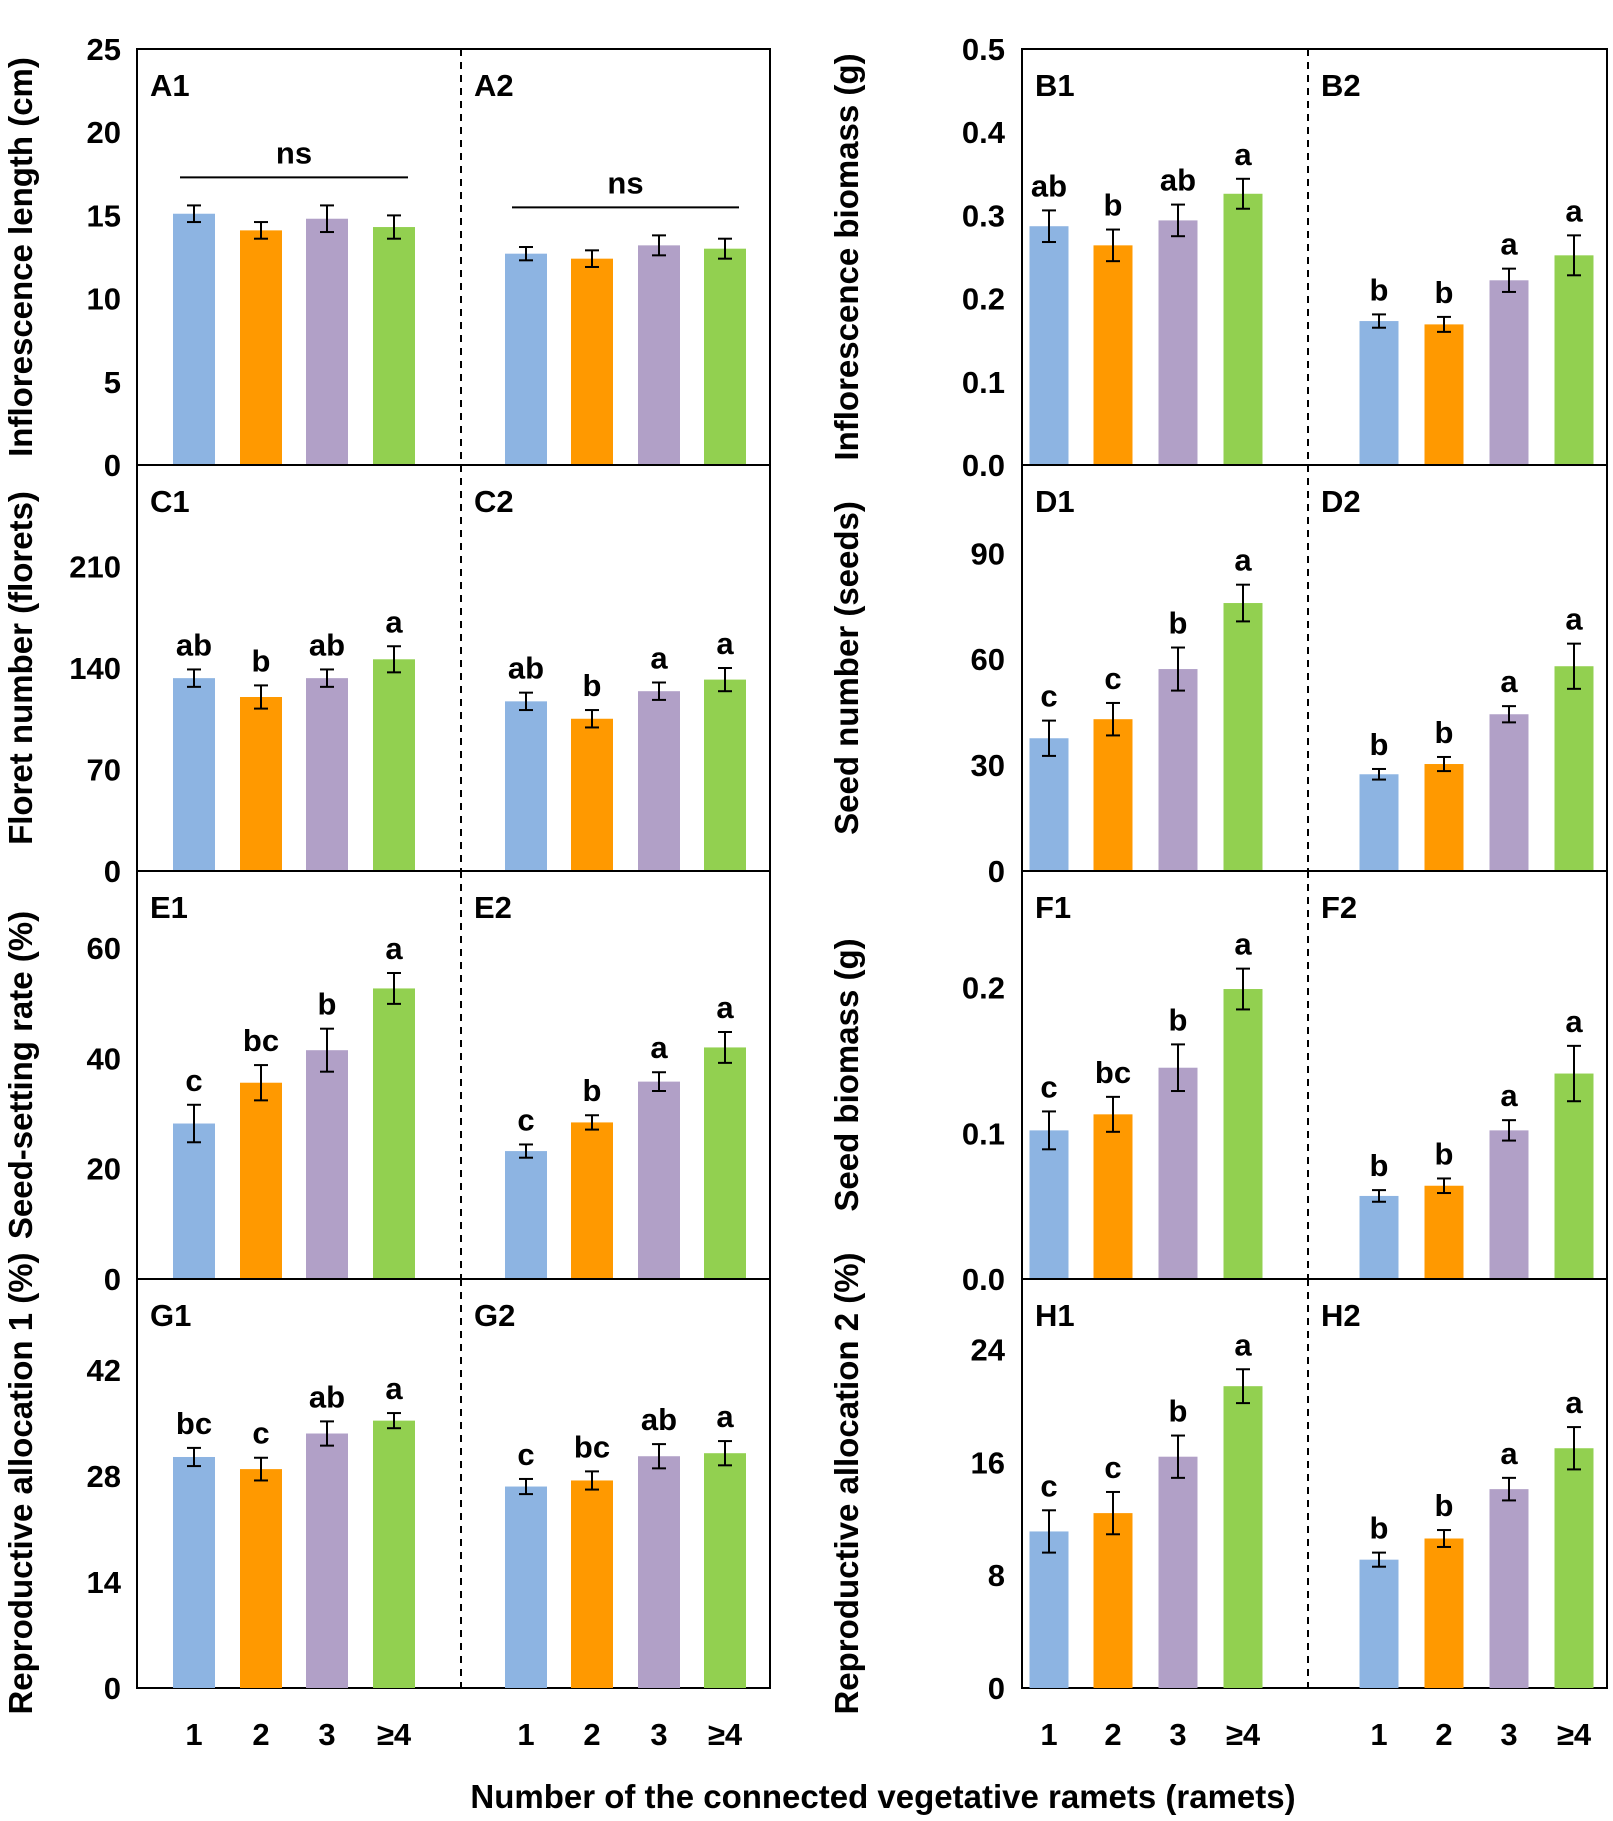 This screenshot has height=1821, width=1613. What do you see at coordinates (494, 85) in the screenshot?
I see `panel-label: A2` at bounding box center [494, 85].